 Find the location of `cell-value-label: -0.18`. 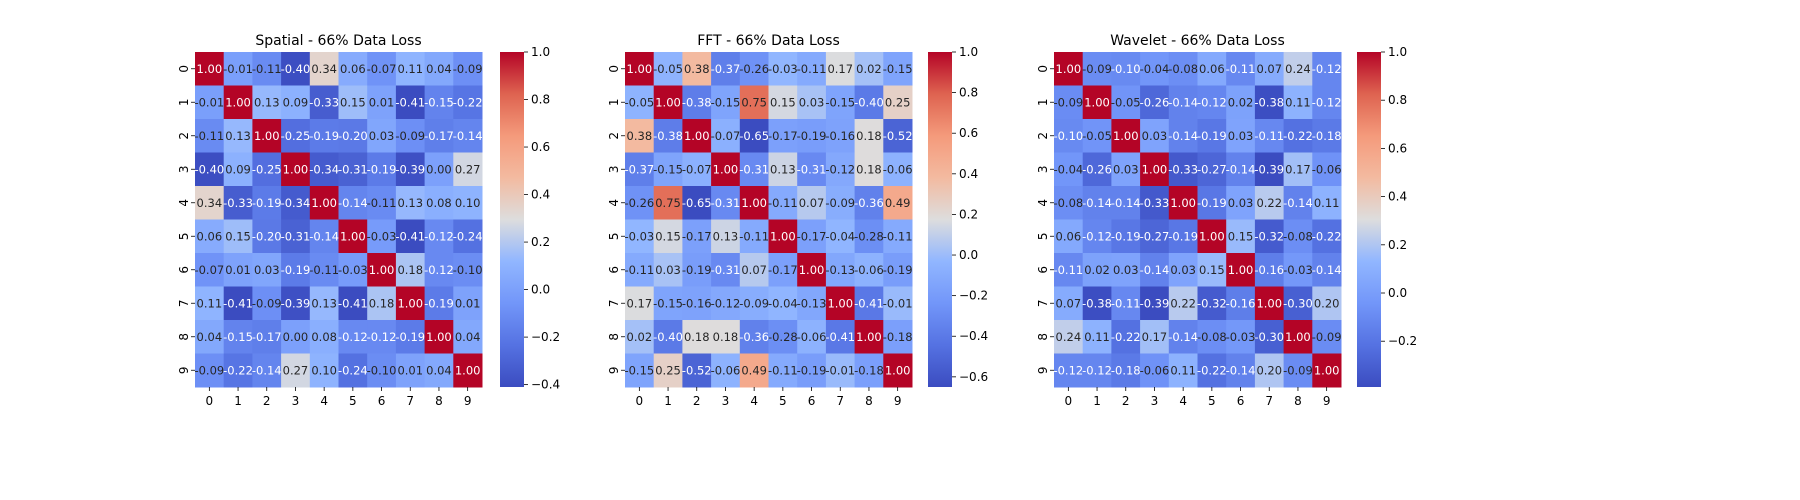

cell-value-label: -0.18 is located at coordinates (898, 337).